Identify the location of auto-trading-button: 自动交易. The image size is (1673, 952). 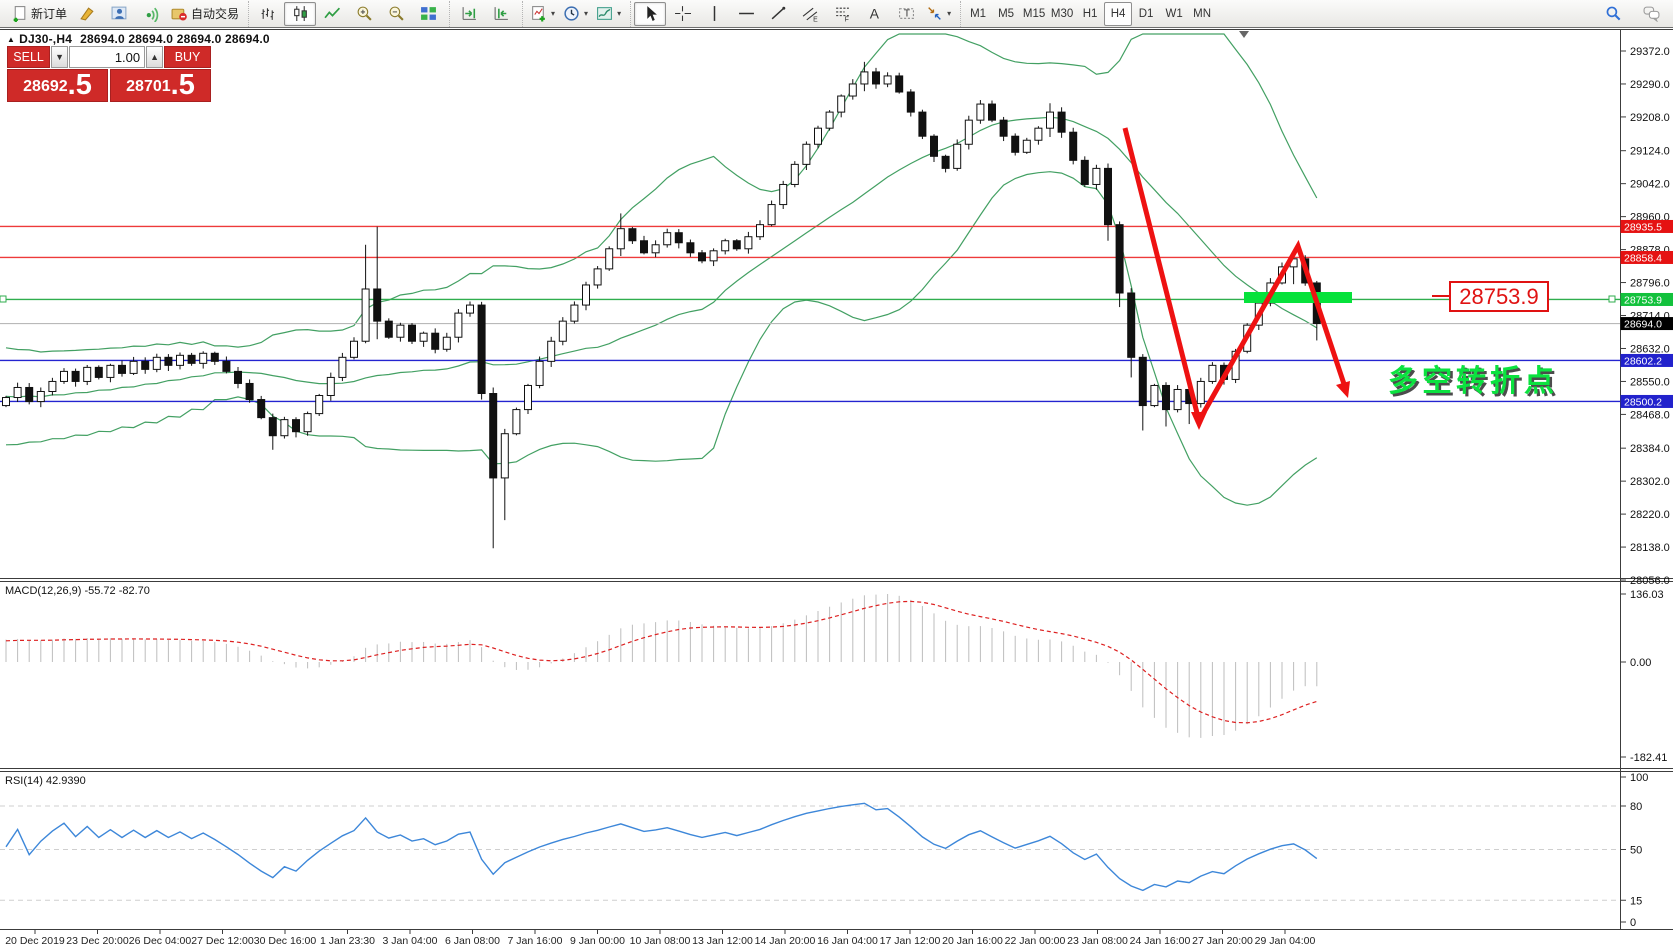
(205, 14).